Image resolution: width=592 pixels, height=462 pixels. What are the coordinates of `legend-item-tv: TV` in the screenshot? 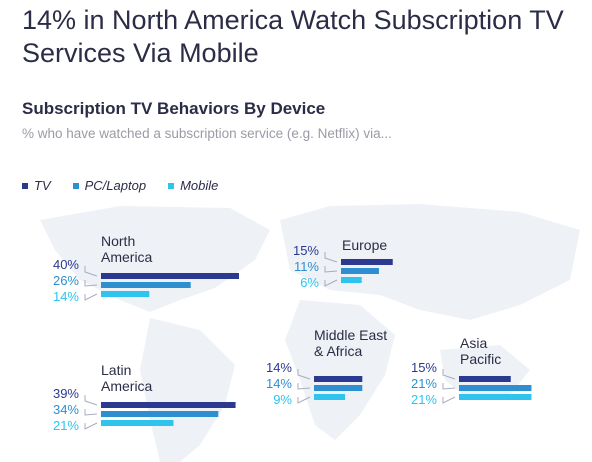 It's located at (36, 185).